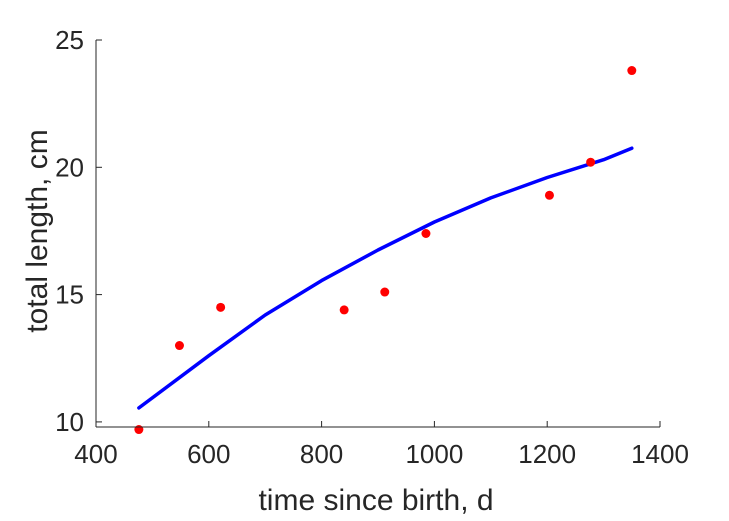 The width and height of the screenshot is (729, 521). I want to click on x-tick-label: 1400, so click(660, 454).